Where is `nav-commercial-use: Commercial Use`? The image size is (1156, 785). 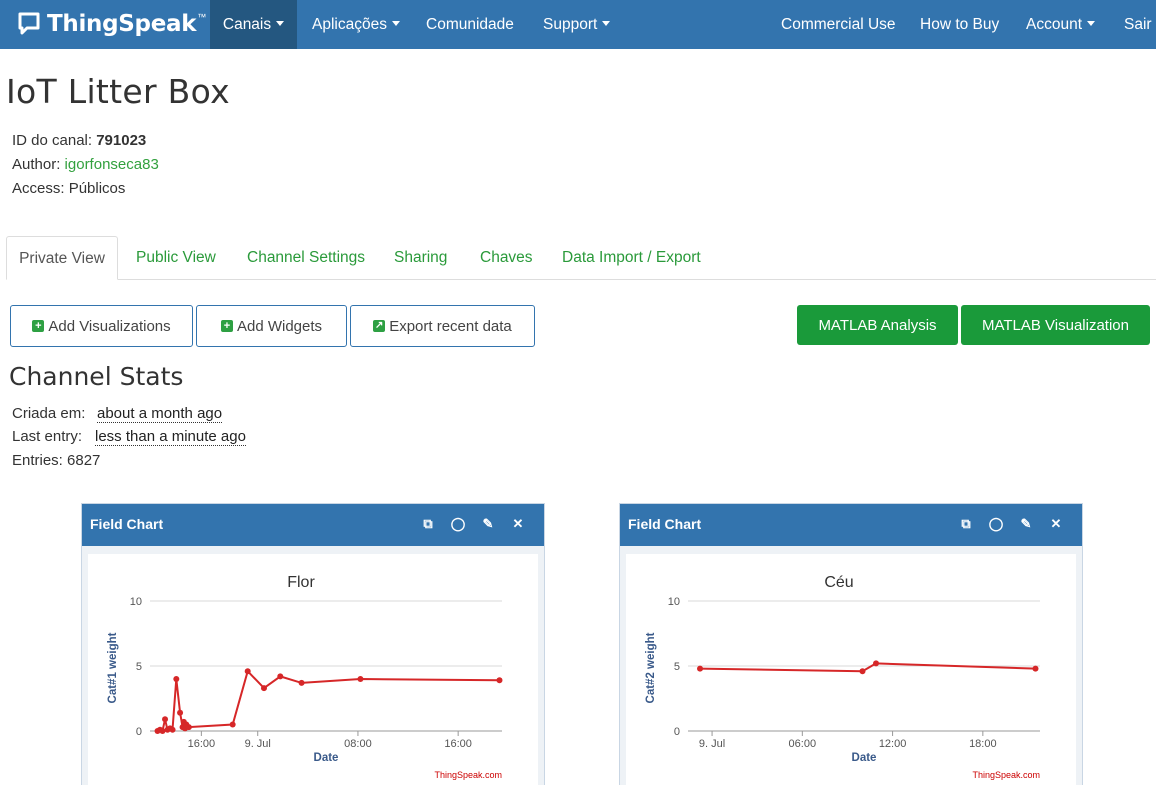 nav-commercial-use: Commercial Use is located at coordinates (838, 24).